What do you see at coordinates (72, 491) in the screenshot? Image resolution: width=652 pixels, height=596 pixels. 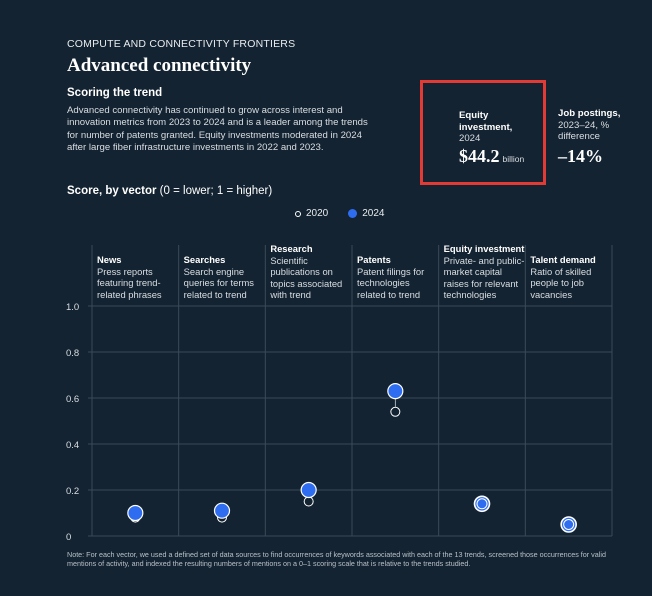 I see `y-tick-label: 0.2` at bounding box center [72, 491].